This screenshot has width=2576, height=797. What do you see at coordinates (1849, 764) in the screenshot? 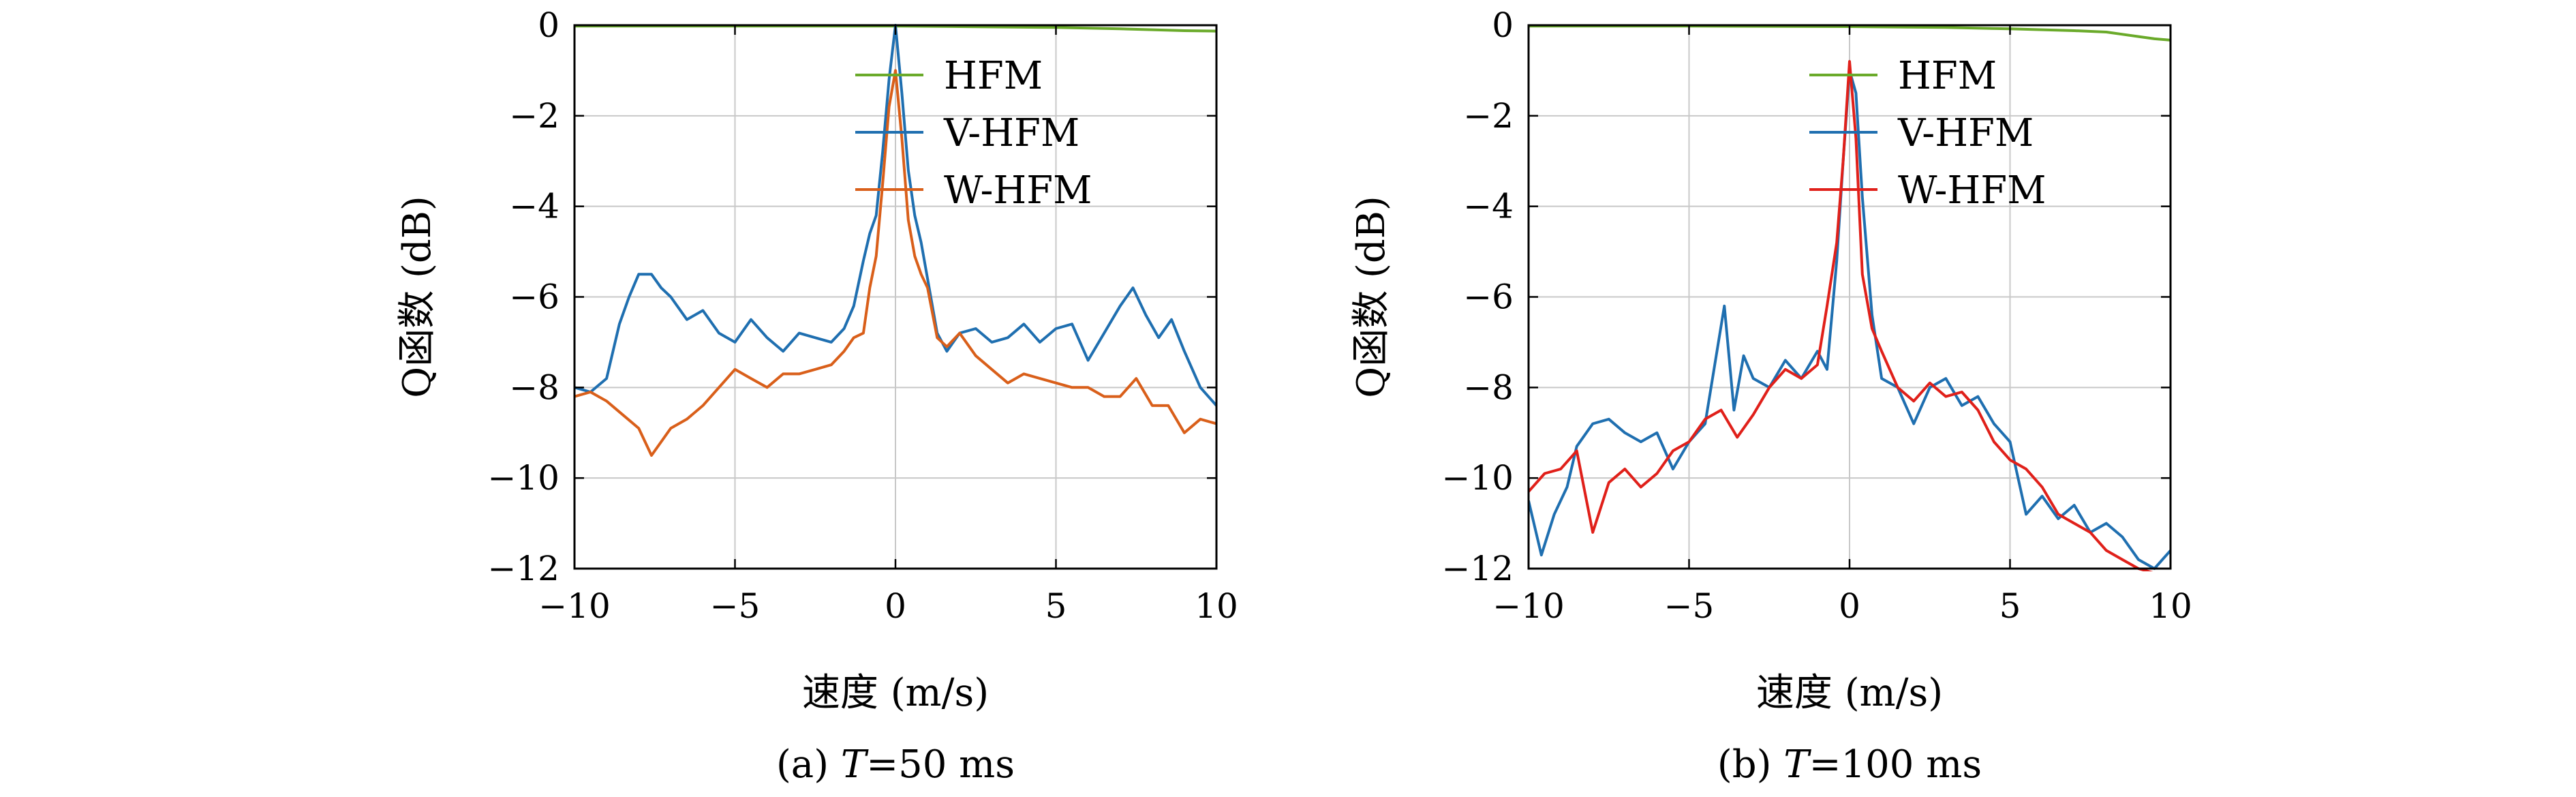
I see `panel-caption: (b) T=100 ms` at bounding box center [1849, 764].